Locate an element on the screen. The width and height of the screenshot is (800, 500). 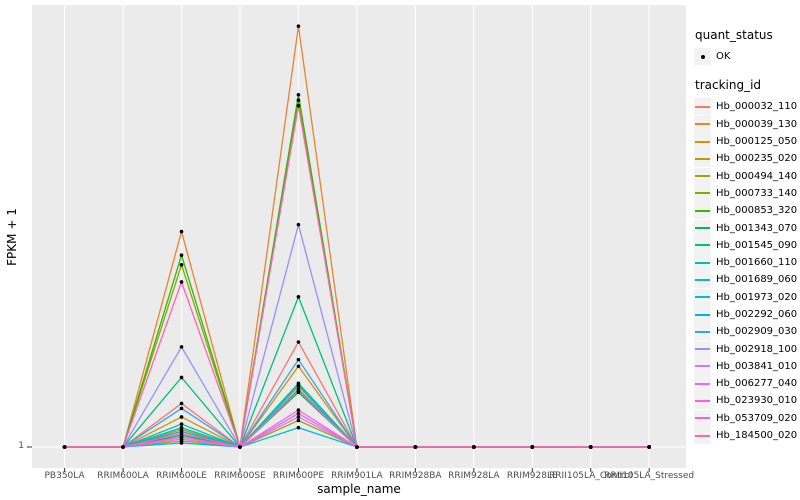
legend-item-Hb_001689_060: Hb_001689_060 is located at coordinates (746, 280).